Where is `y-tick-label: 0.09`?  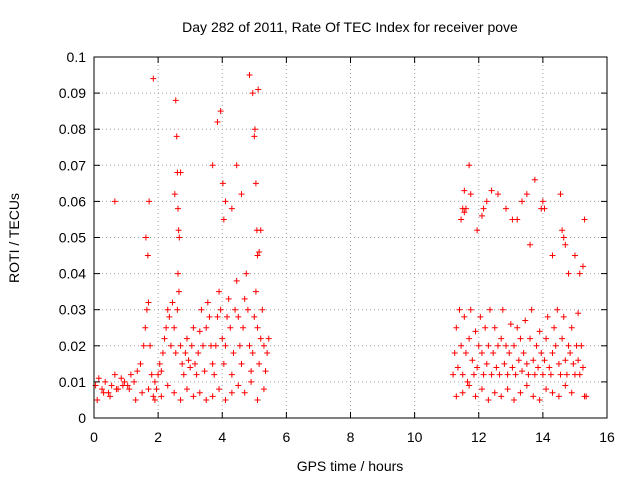
y-tick-label: 0.09 is located at coordinates (72, 93).